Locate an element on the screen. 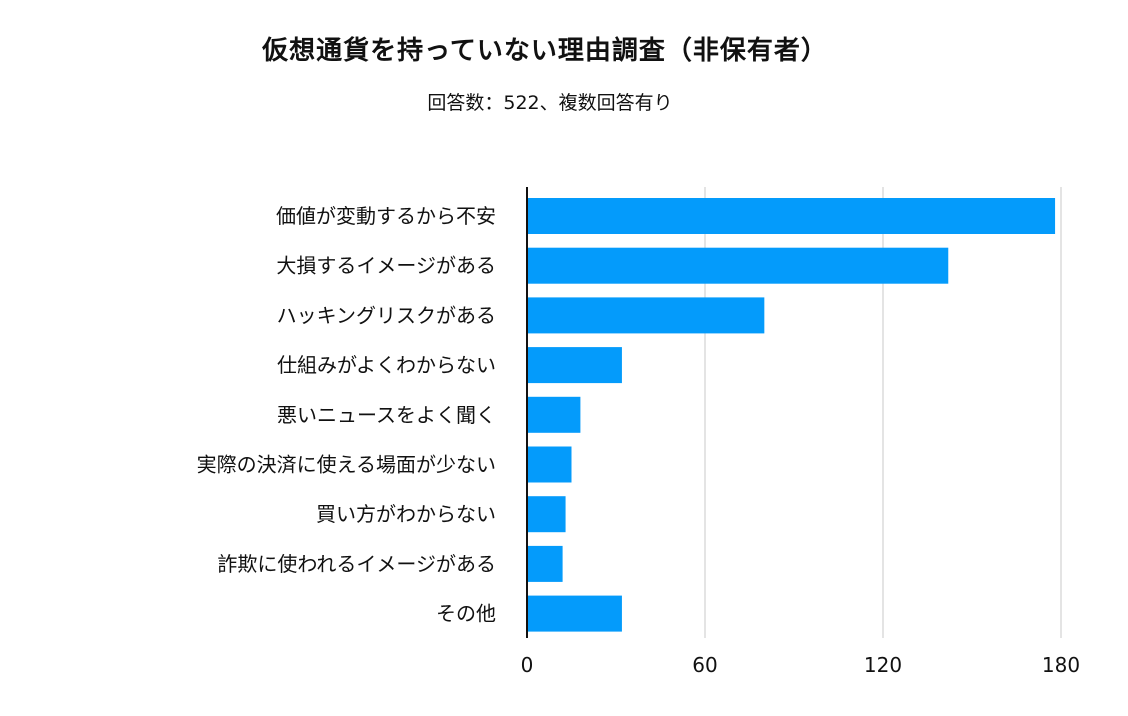  category-label: 実際の決済に使える場面が少ない is located at coordinates (346, 465).